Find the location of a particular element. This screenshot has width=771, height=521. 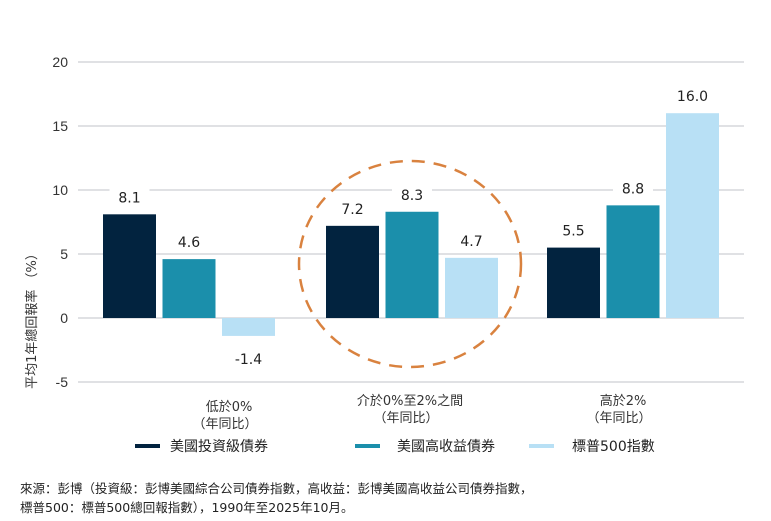

data-label: 16.0 is located at coordinates (692, 97).